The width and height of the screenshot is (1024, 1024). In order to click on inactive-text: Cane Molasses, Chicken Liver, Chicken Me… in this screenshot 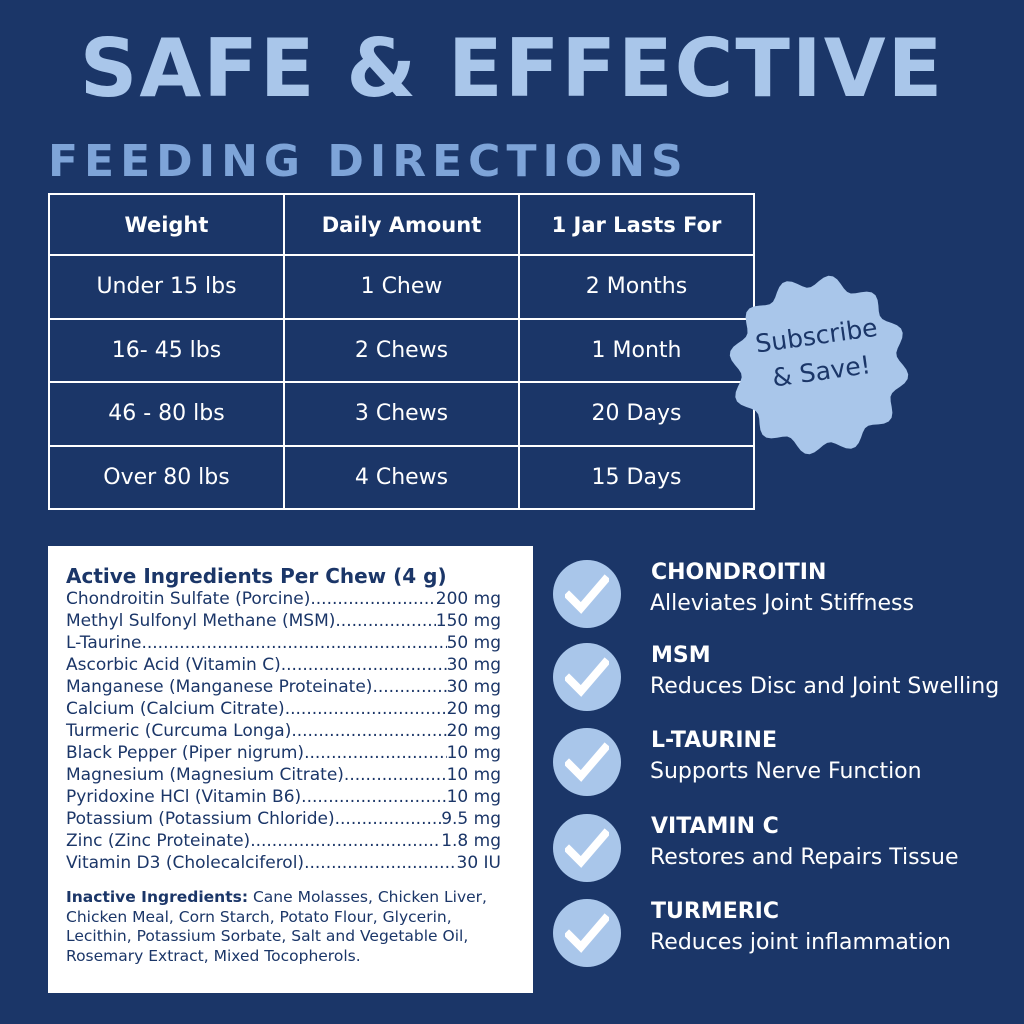, I will do `click(276, 926)`.